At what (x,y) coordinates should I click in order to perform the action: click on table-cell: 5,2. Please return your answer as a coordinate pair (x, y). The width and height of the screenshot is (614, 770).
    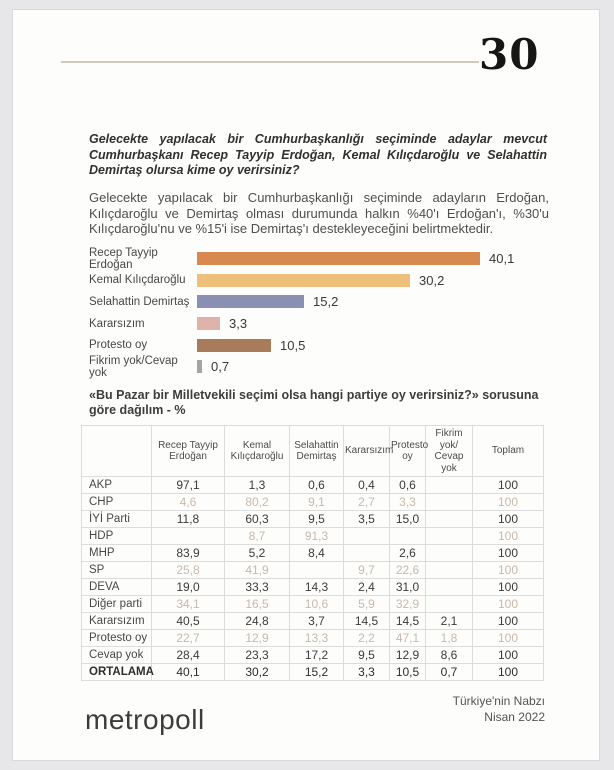
    Looking at the image, I should click on (257, 553).